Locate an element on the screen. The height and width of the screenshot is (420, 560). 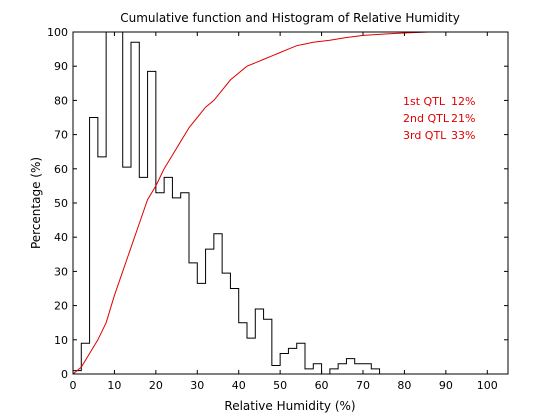
x-tick-label: 100 is located at coordinates (487, 385).